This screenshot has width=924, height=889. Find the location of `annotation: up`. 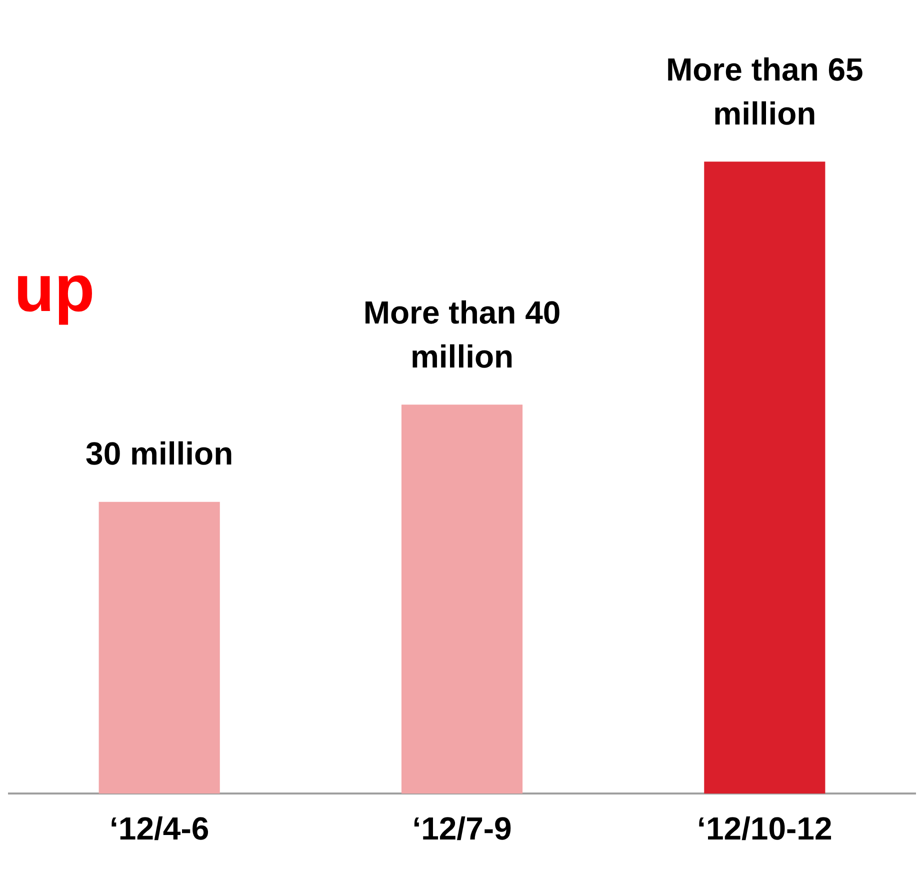

annotation: up is located at coordinates (54, 288).